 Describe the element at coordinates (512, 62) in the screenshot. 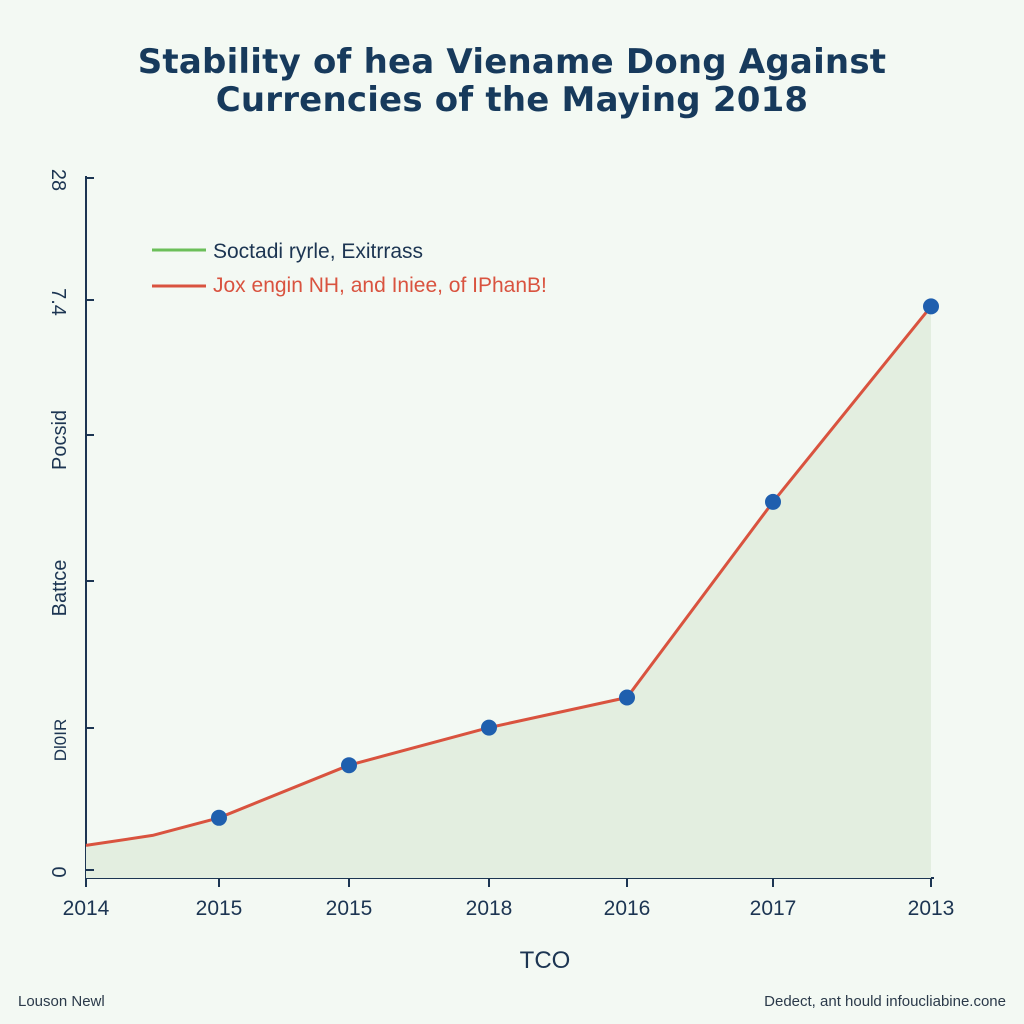

I see `chart-title-line-1: Stability of hea Viename Dong Against` at that location.